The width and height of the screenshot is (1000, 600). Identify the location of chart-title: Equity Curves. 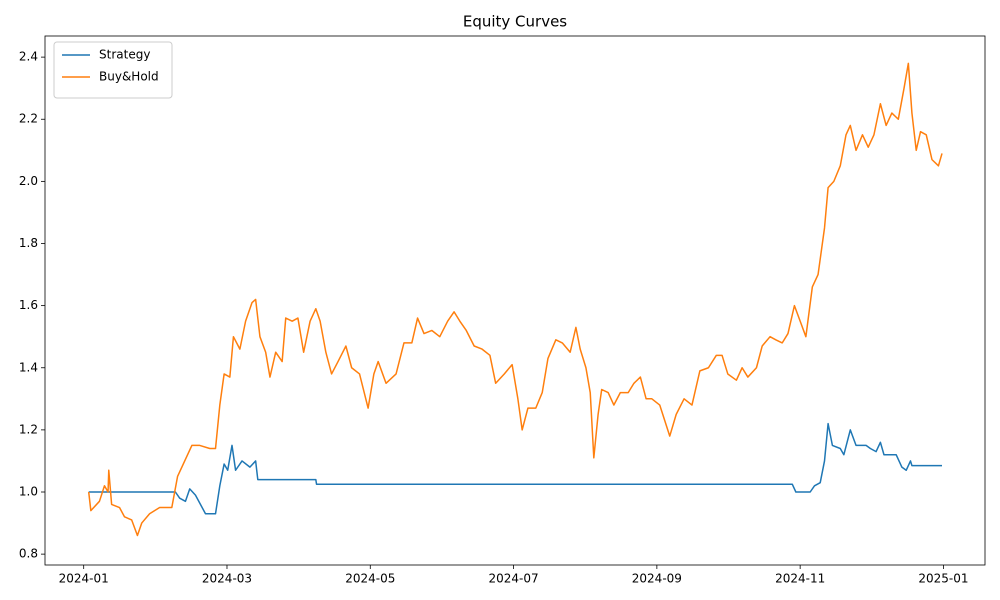
(515, 22).